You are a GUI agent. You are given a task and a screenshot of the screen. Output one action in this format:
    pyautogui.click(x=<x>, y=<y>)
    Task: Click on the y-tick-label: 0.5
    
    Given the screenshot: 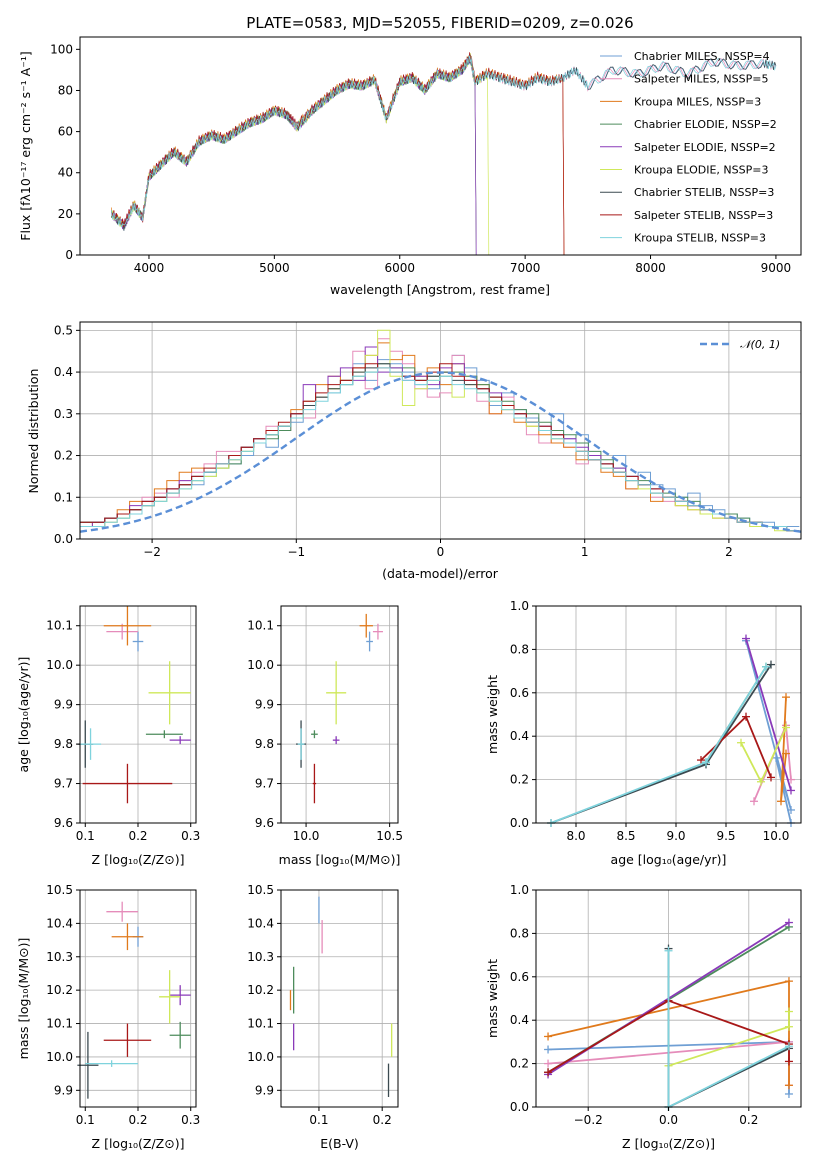 What is the action you would take?
    pyautogui.click(x=63, y=330)
    